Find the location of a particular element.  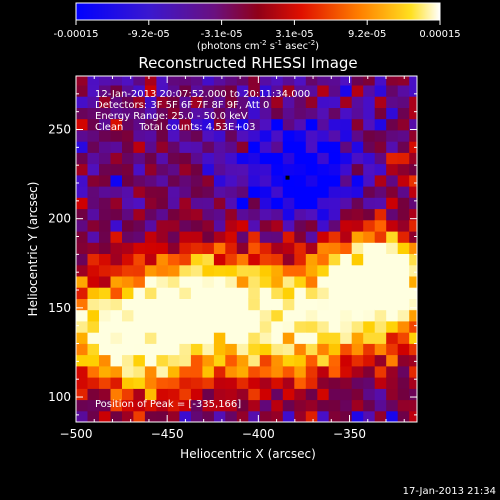

chart-title: Reconstructed RHESSI Image is located at coordinates (247, 63).